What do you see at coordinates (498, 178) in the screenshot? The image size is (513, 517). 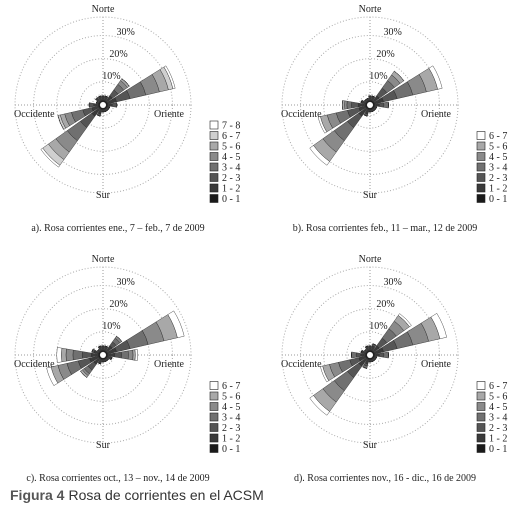 I see `legend-label: 2 - 3` at bounding box center [498, 178].